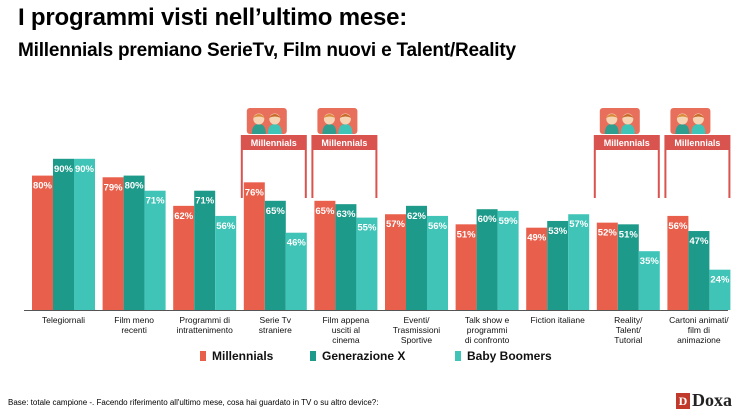 Image resolution: width=747 pixels, height=418 pixels. What do you see at coordinates (720, 280) in the screenshot?
I see `data-label: 24%` at bounding box center [720, 280].